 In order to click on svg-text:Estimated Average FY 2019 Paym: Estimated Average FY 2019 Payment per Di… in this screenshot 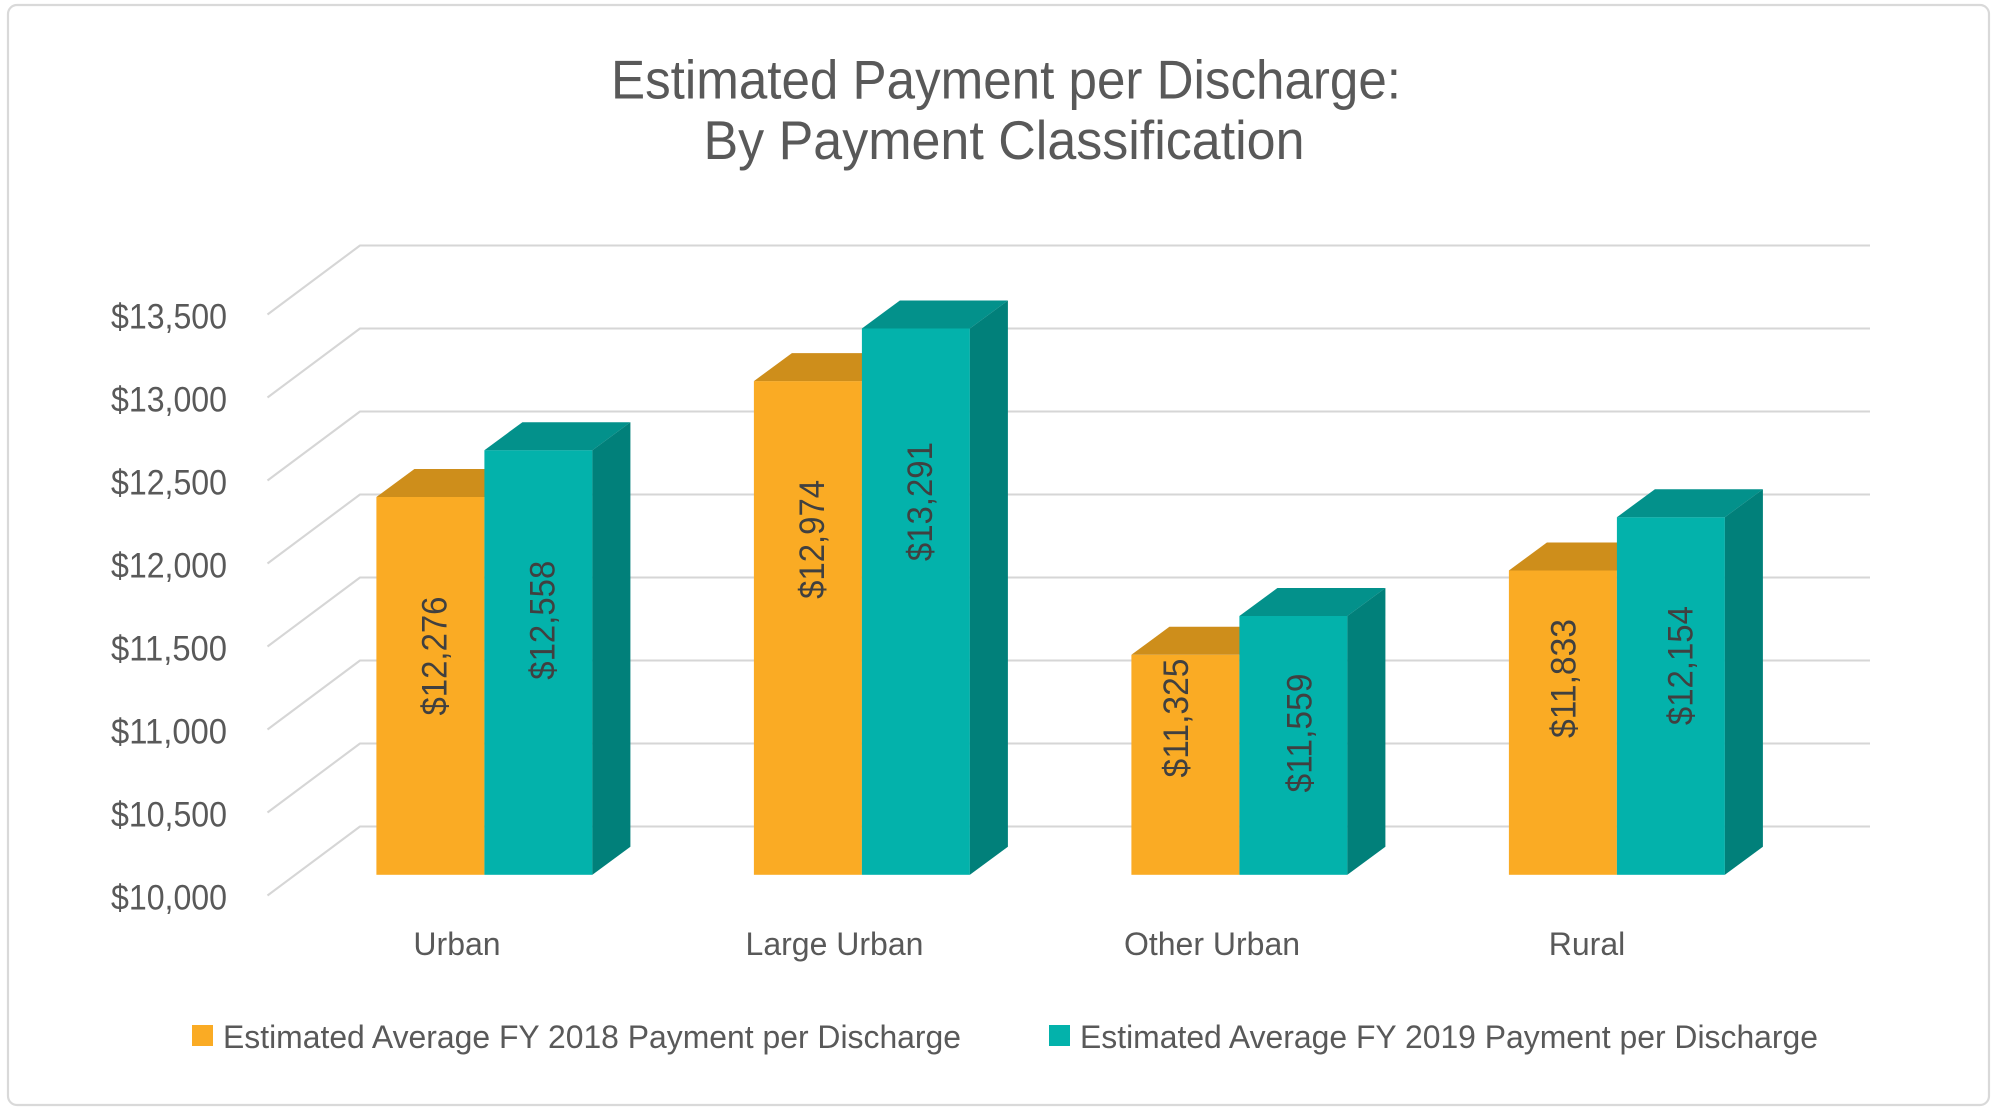, I will do `click(1449, 1037)`.